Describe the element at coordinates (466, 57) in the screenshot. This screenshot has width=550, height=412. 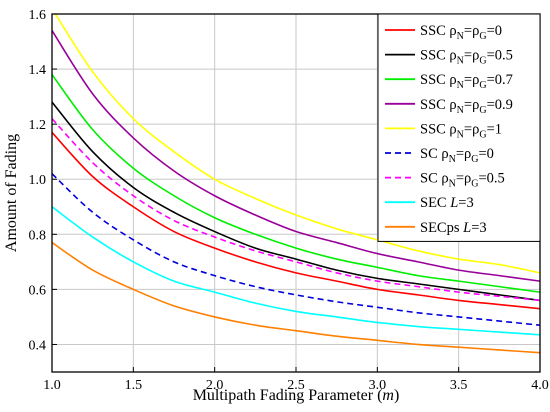
I see `legend-label-2: SSC ρN=ρG=0.5` at that location.